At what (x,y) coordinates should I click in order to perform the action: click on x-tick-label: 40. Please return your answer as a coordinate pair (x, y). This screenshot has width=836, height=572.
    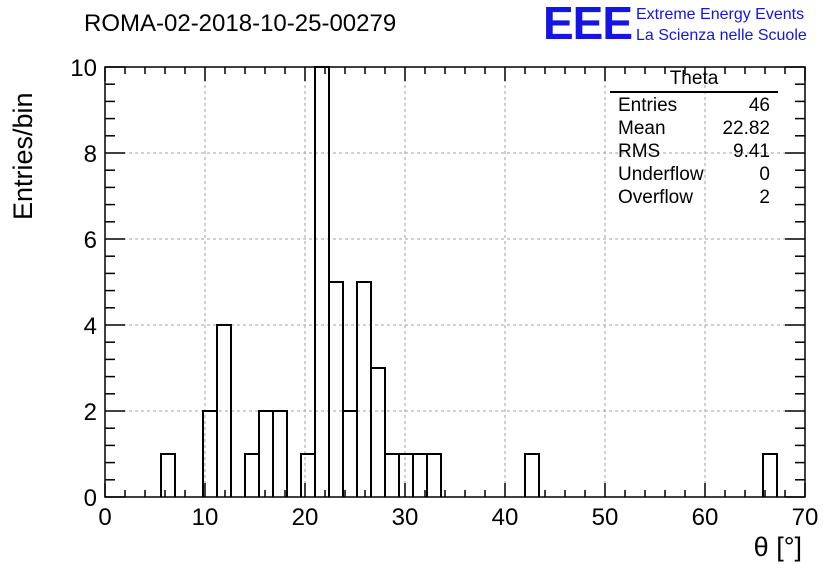
    Looking at the image, I should click on (505, 517).